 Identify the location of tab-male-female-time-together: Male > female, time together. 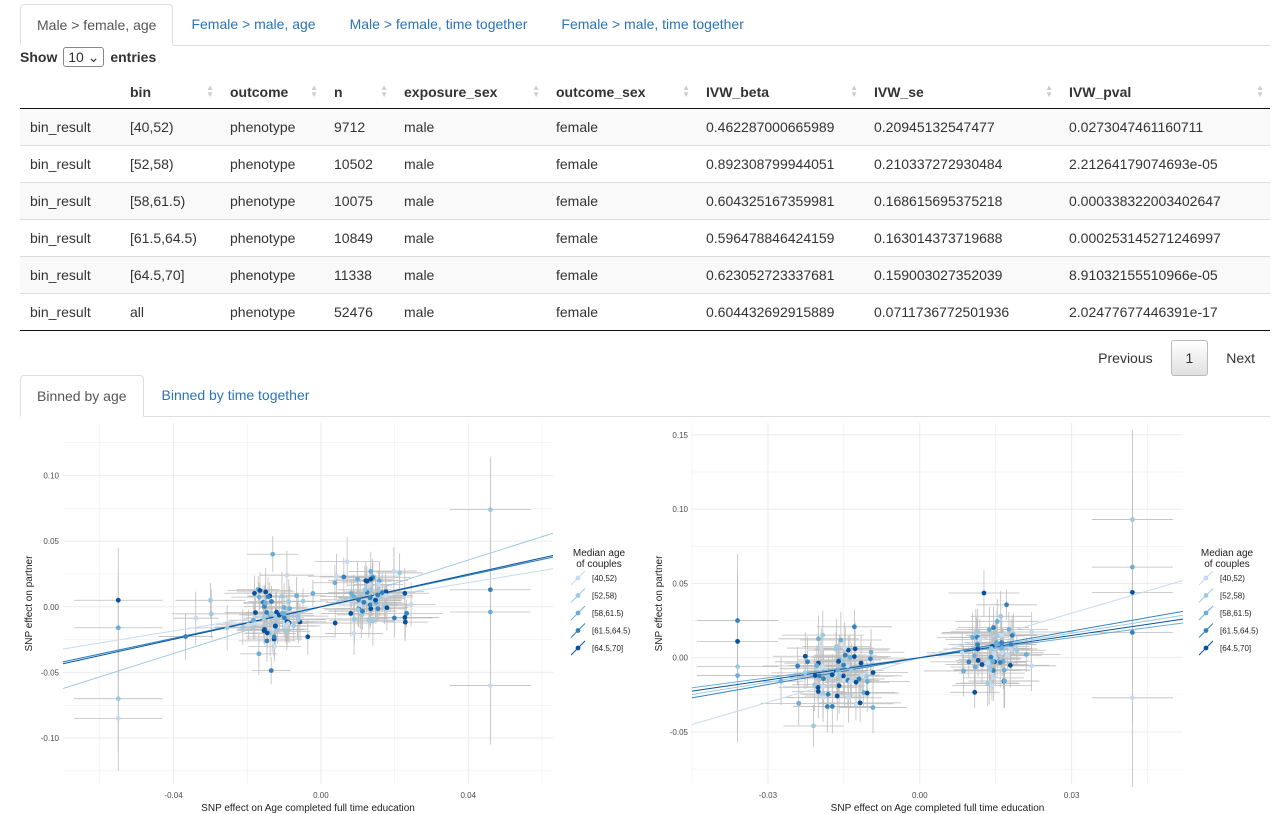
(438, 24).